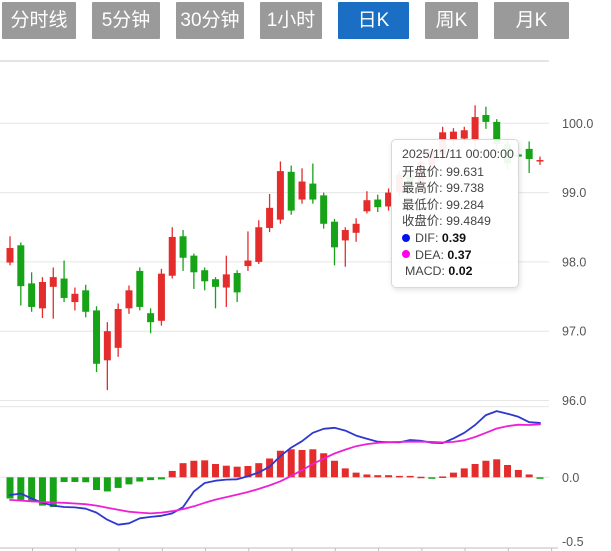 This screenshot has width=611, height=551. I want to click on low-label: 最低价:, so click(422, 204).